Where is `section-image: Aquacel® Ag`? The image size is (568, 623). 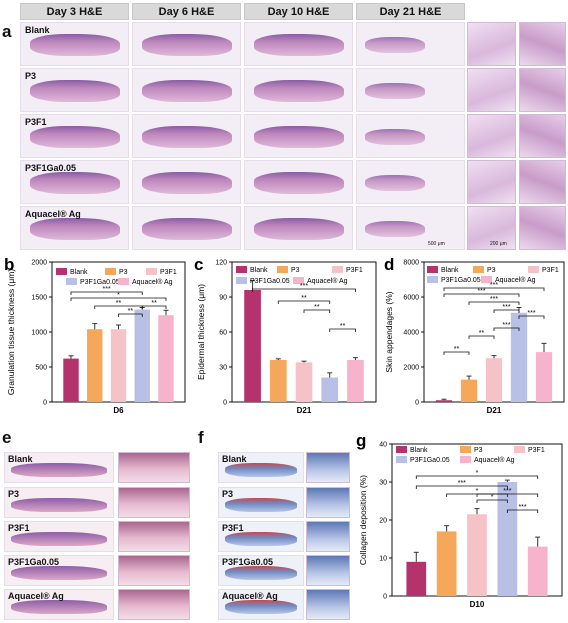
section-image: Aquacel® Ag is located at coordinates (261, 604).